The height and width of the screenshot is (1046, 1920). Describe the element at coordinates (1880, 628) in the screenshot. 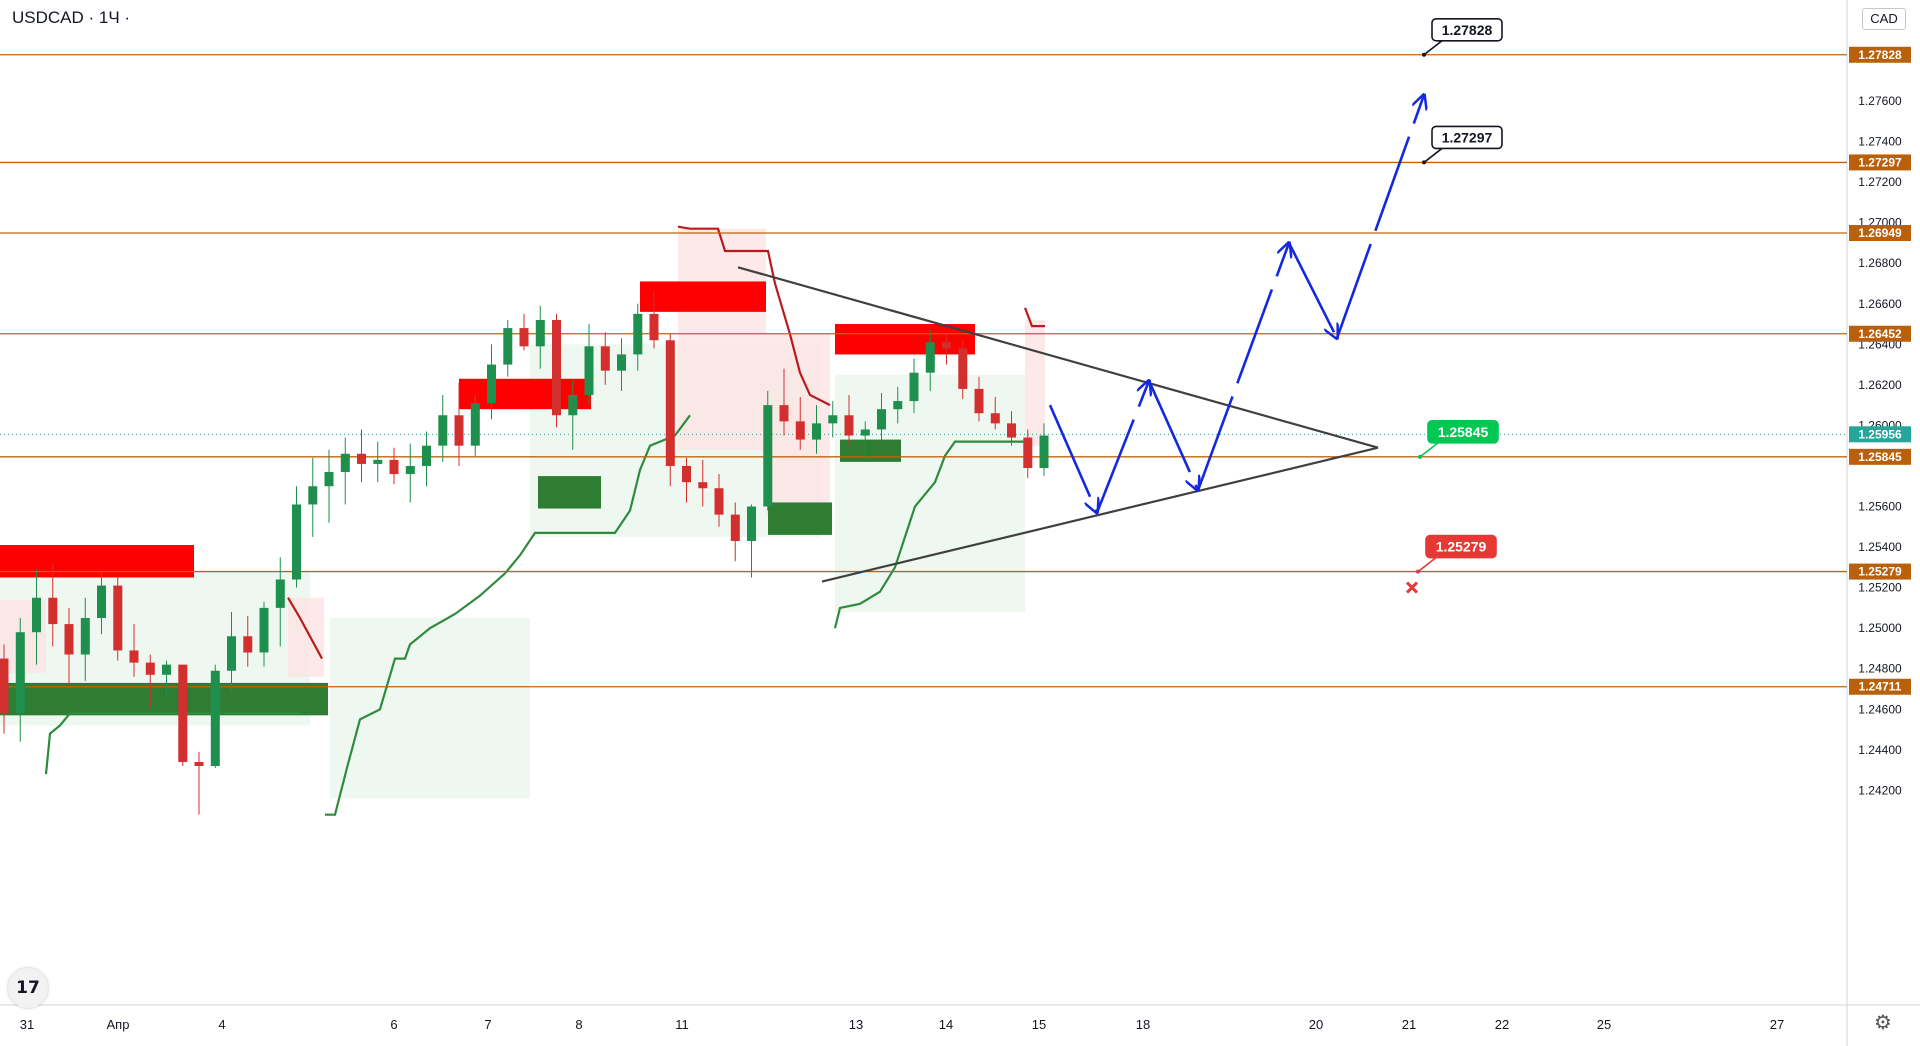

I see `price-tick-label: 1.25000` at that location.